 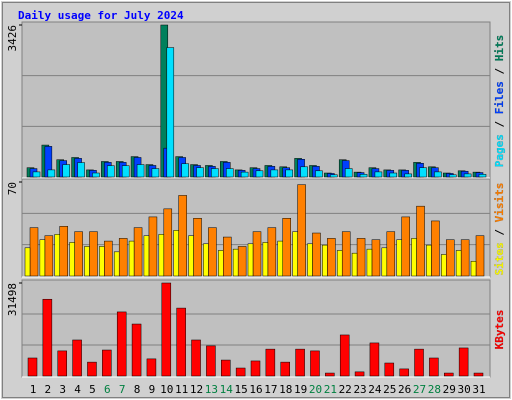 I want to click on x-tick-label: 12, so click(x=196, y=389).